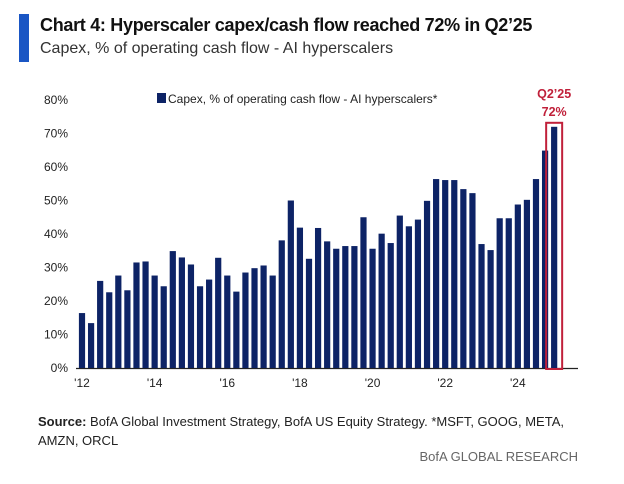  I want to click on x-tick-label: '14, so click(155, 383).